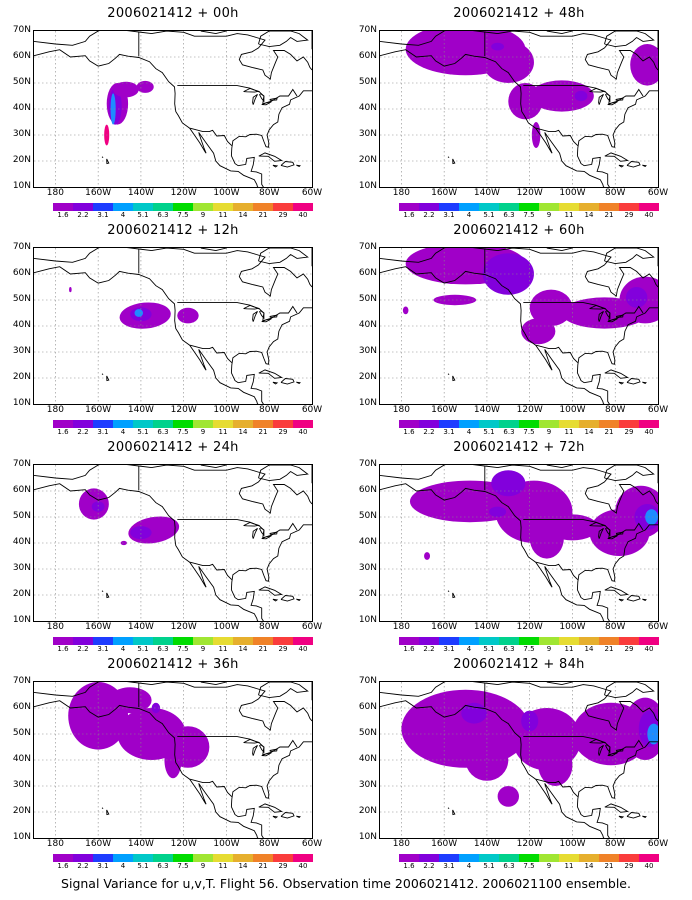  What do you see at coordinates (55, 627) in the screenshot?
I see `lon-tick-label: 180` at bounding box center [55, 627].